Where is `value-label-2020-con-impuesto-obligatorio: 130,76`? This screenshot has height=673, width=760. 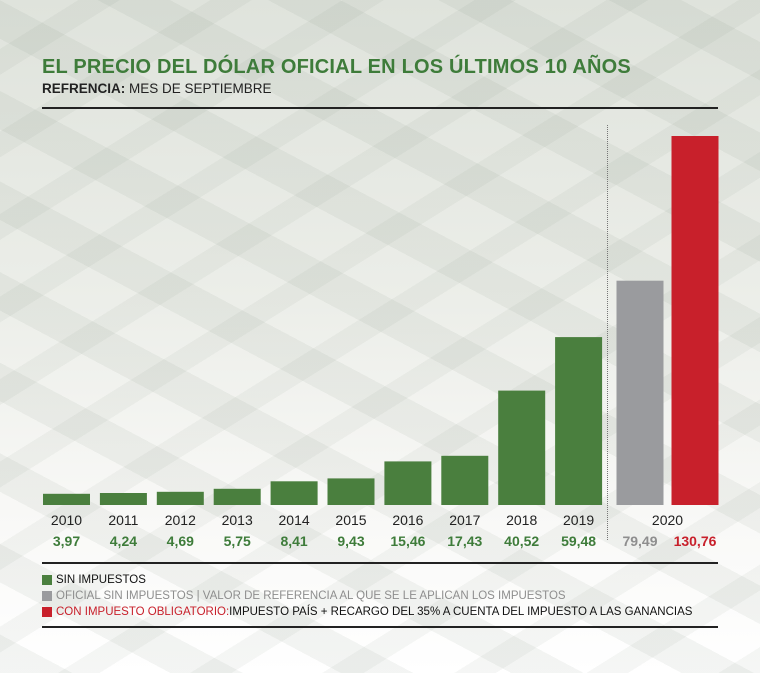
value-label-2020-con-impuesto-obligatorio: 130,76 is located at coordinates (695, 541).